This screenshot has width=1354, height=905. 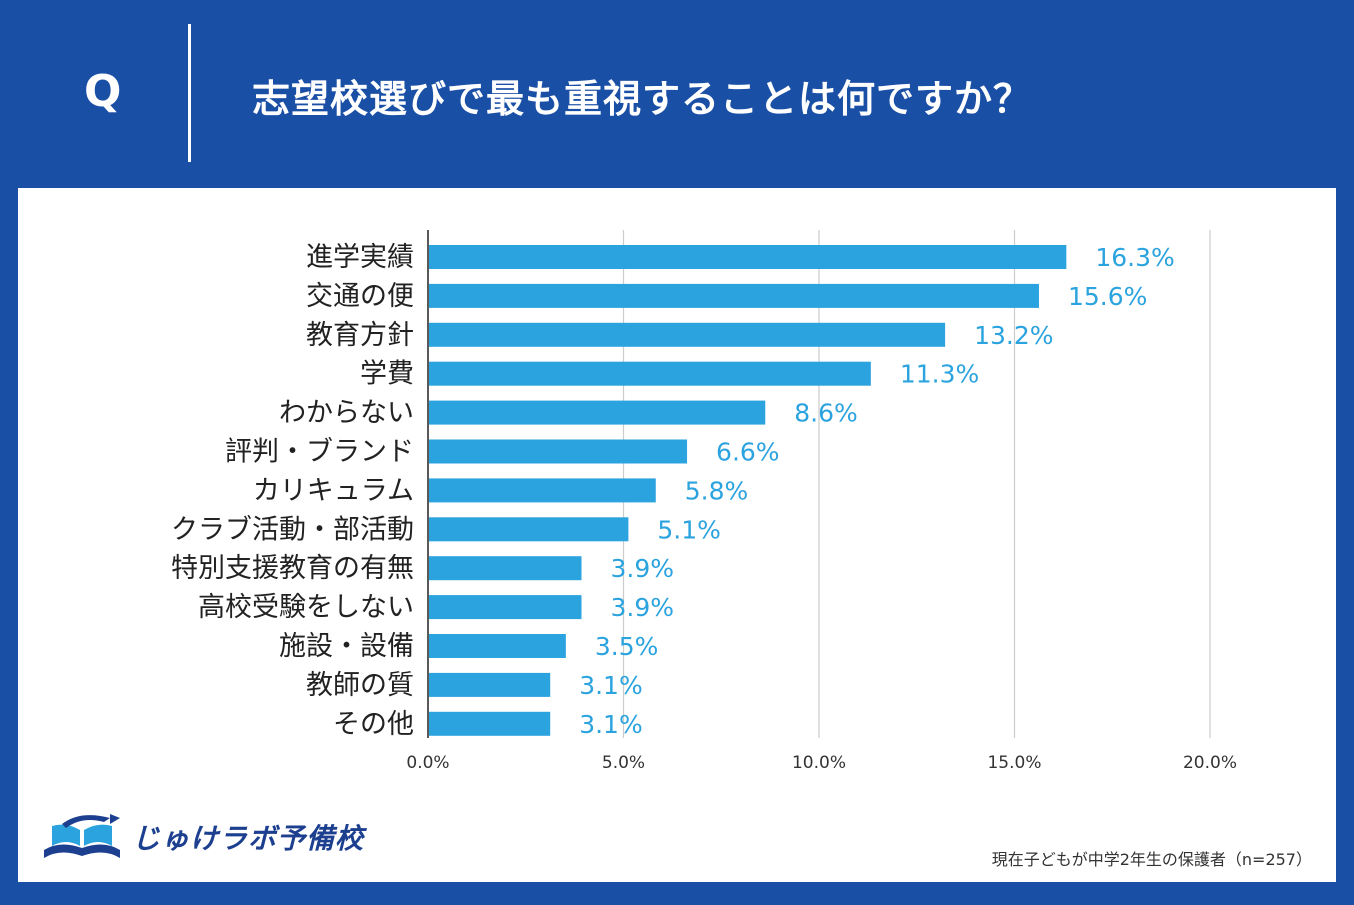 I want to click on category-label: 学費, so click(x=387, y=374).